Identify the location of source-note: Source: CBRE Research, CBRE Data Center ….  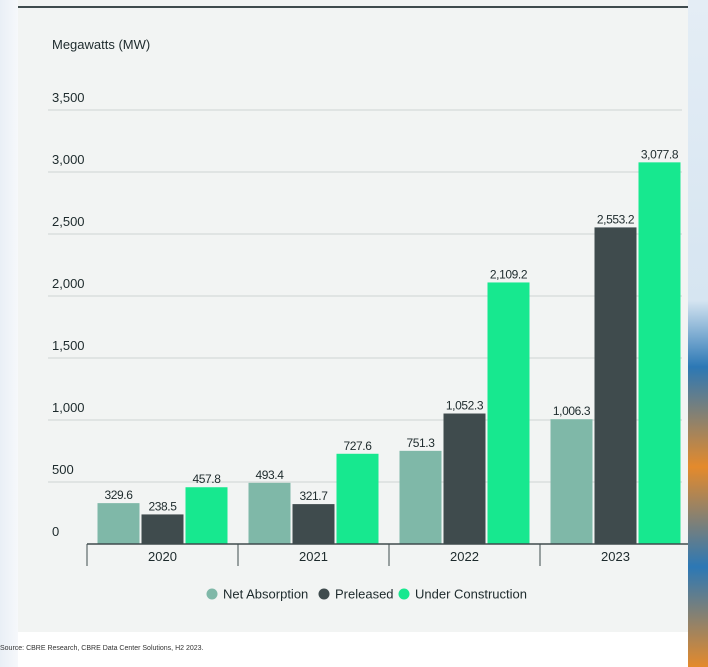
(102, 648).